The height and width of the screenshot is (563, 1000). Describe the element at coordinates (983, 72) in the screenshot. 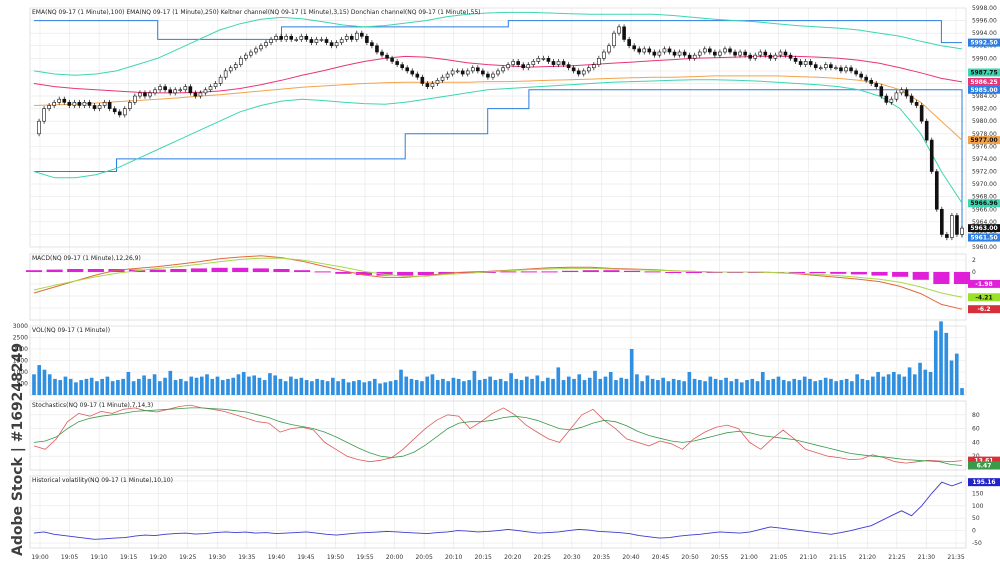

I see `value-tag-label: 5987.75` at that location.